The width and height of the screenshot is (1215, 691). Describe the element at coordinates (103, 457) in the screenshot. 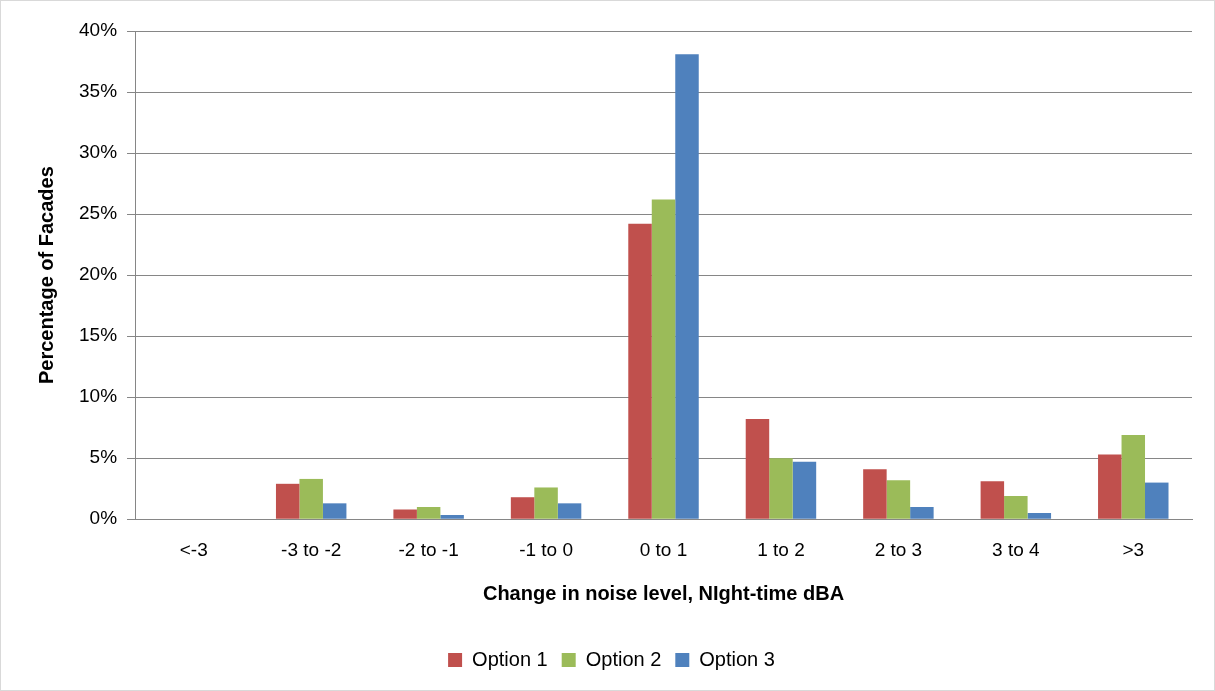

I see `y-tick-label: 5%` at that location.